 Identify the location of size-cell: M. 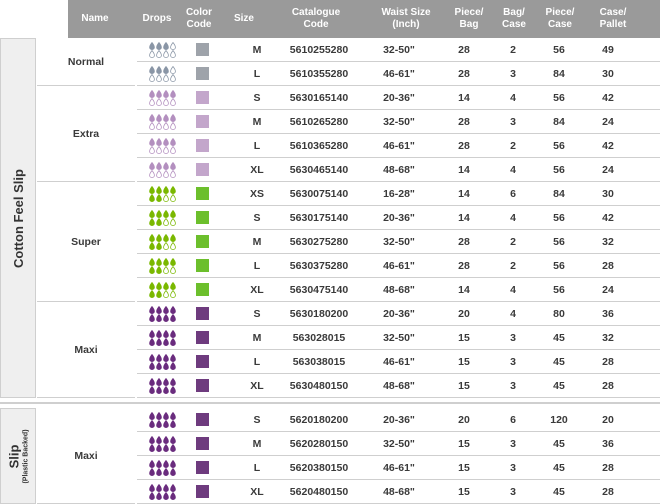
(257, 49).